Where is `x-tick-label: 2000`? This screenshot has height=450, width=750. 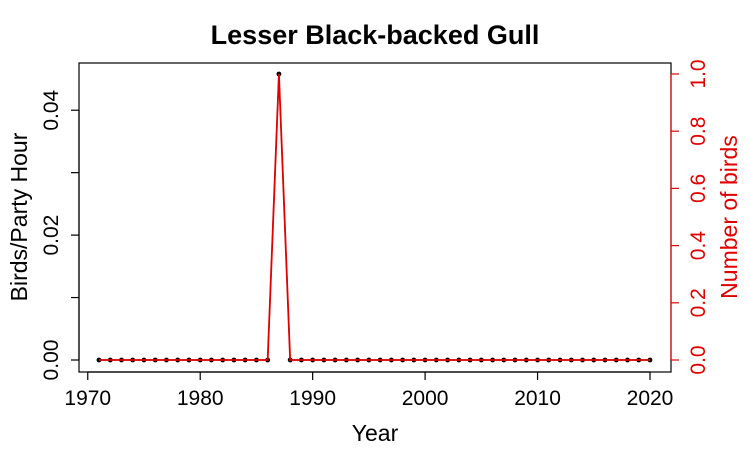 x-tick-label: 2000 is located at coordinates (425, 398).